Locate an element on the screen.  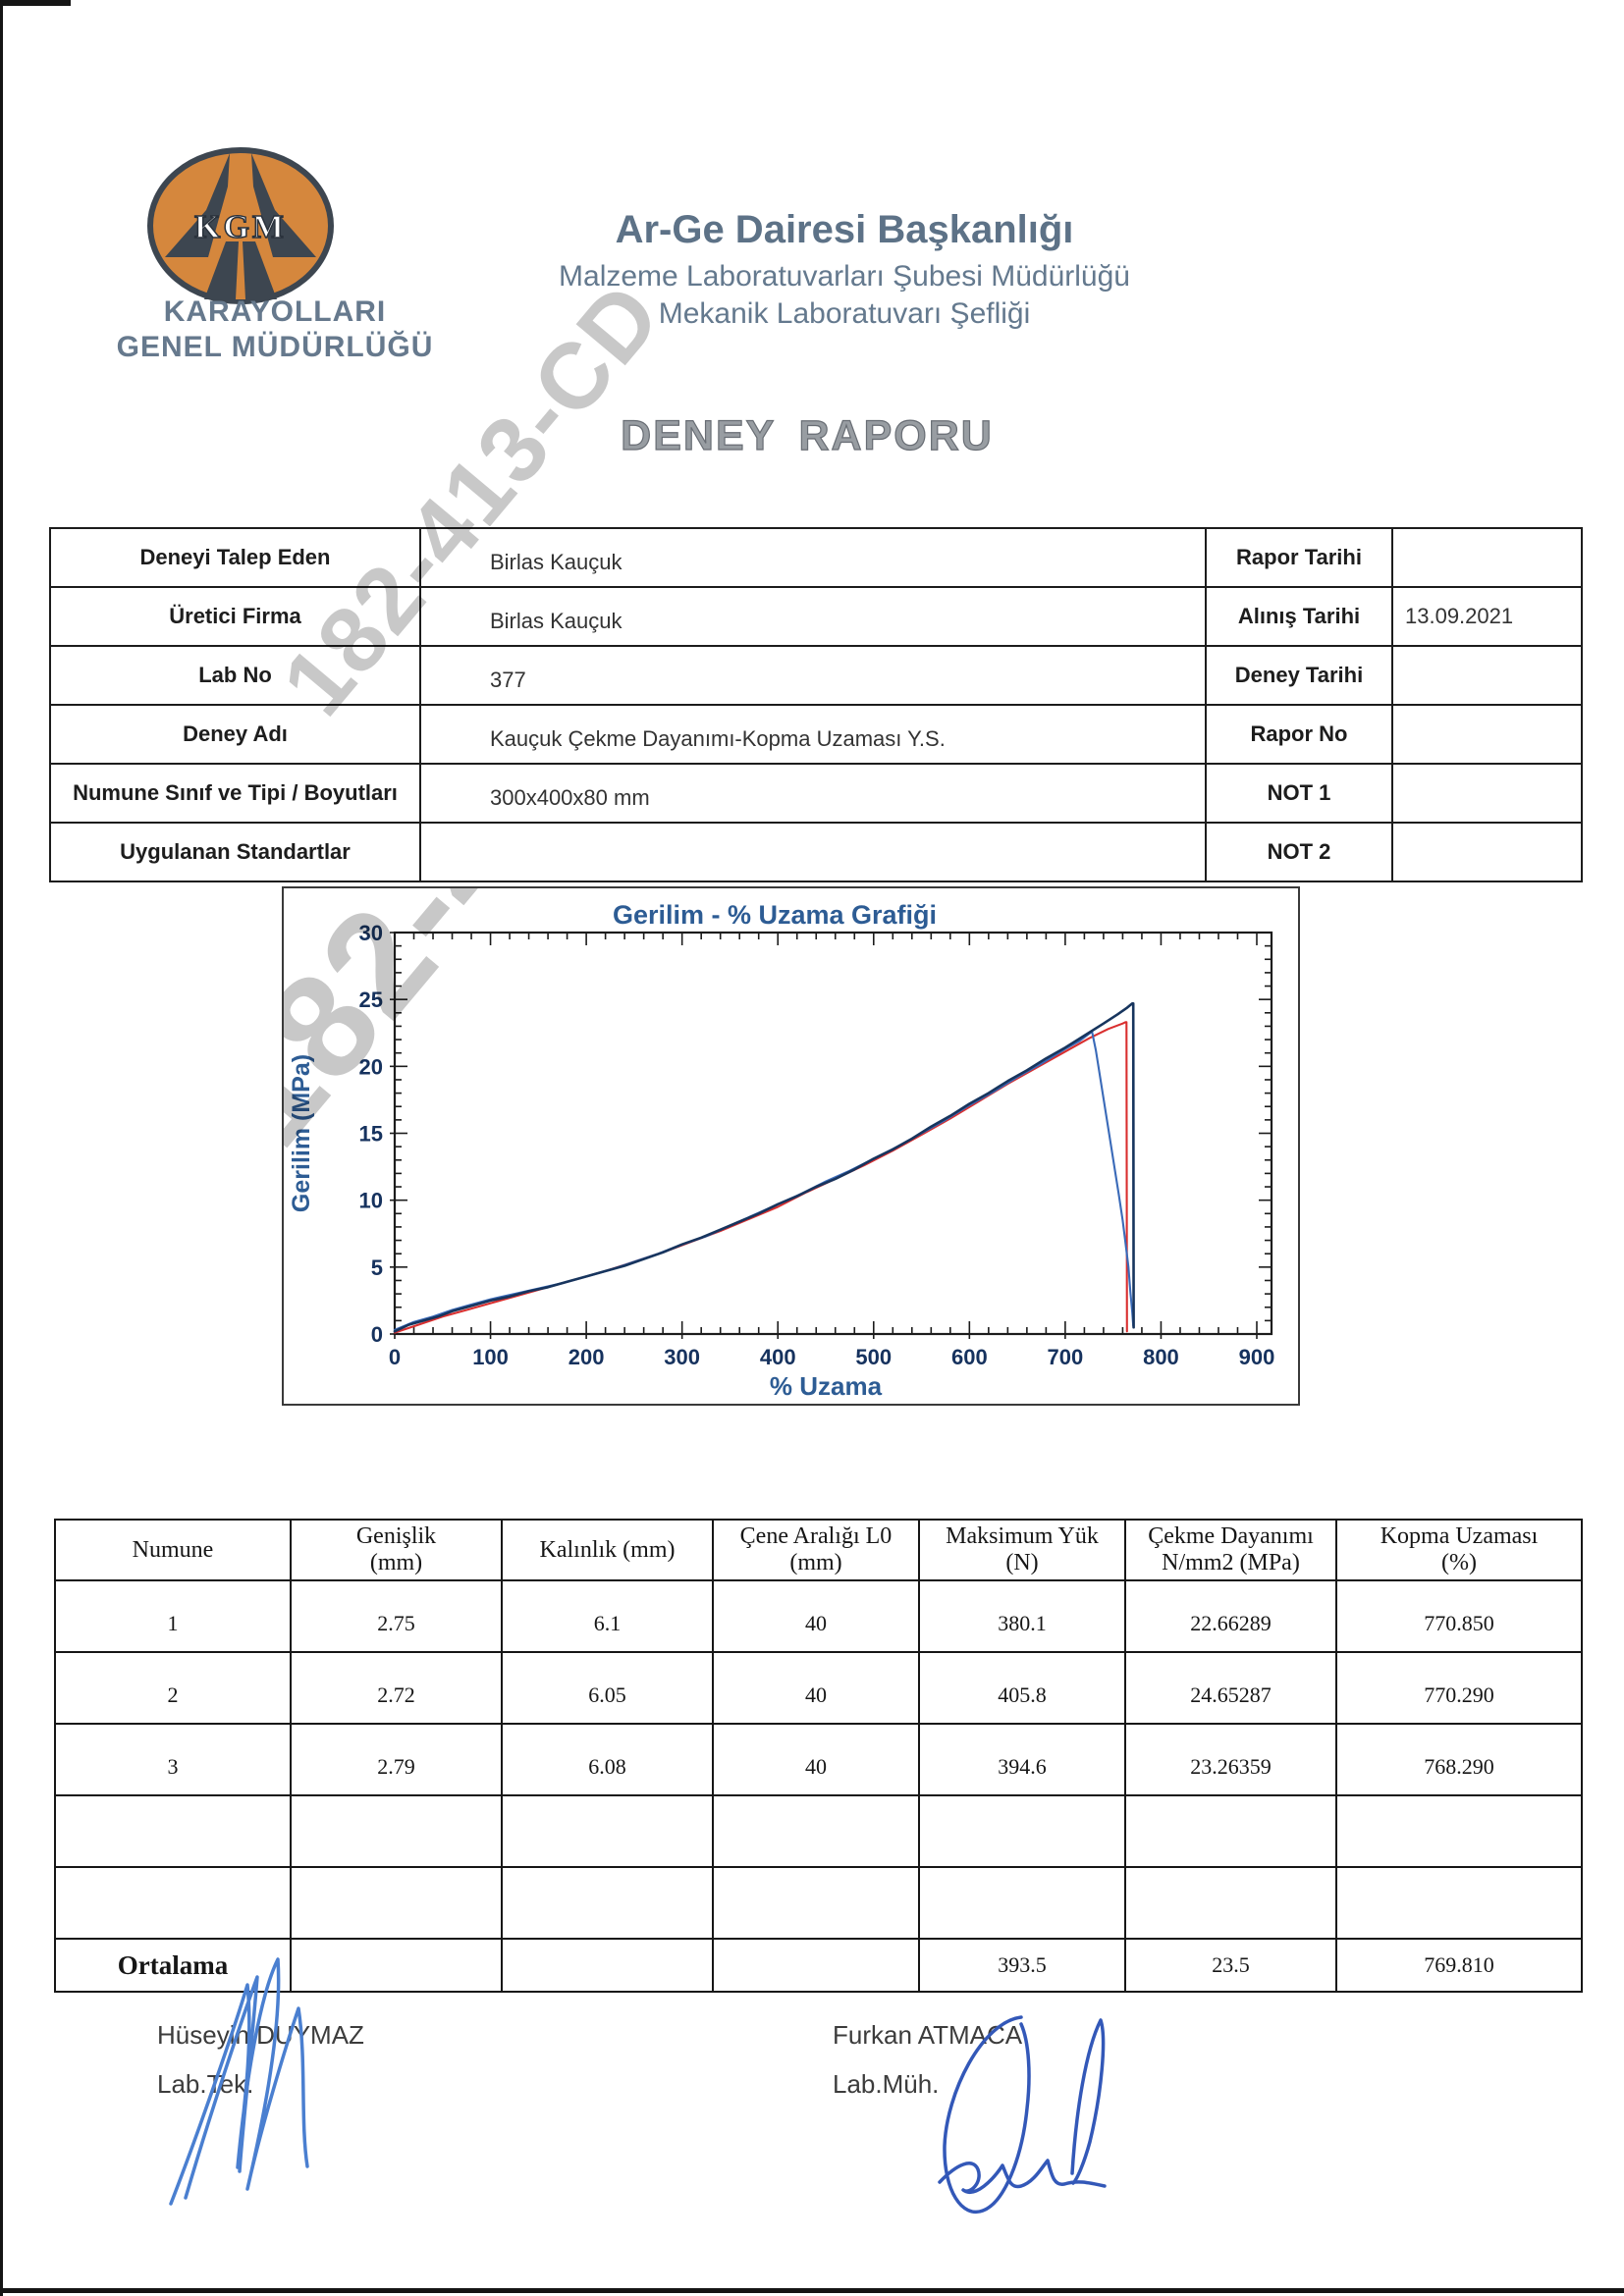
svg-text: 30 is located at coordinates (371, 933).